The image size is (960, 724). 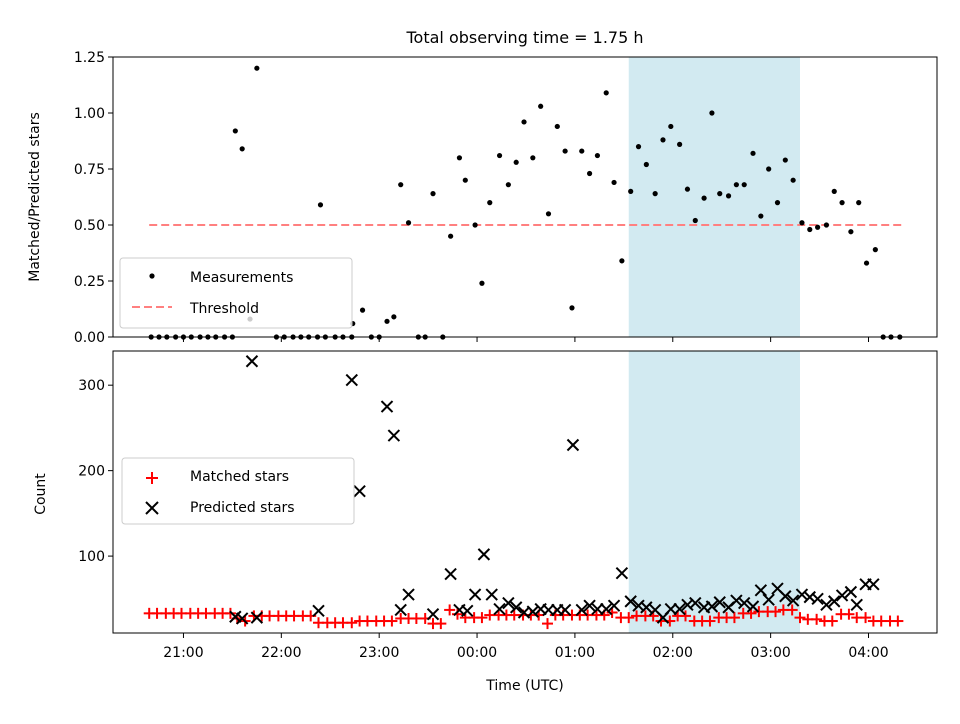 What do you see at coordinates (239, 477) in the screenshot?
I see `legend-matched-label: Matched stars` at bounding box center [239, 477].